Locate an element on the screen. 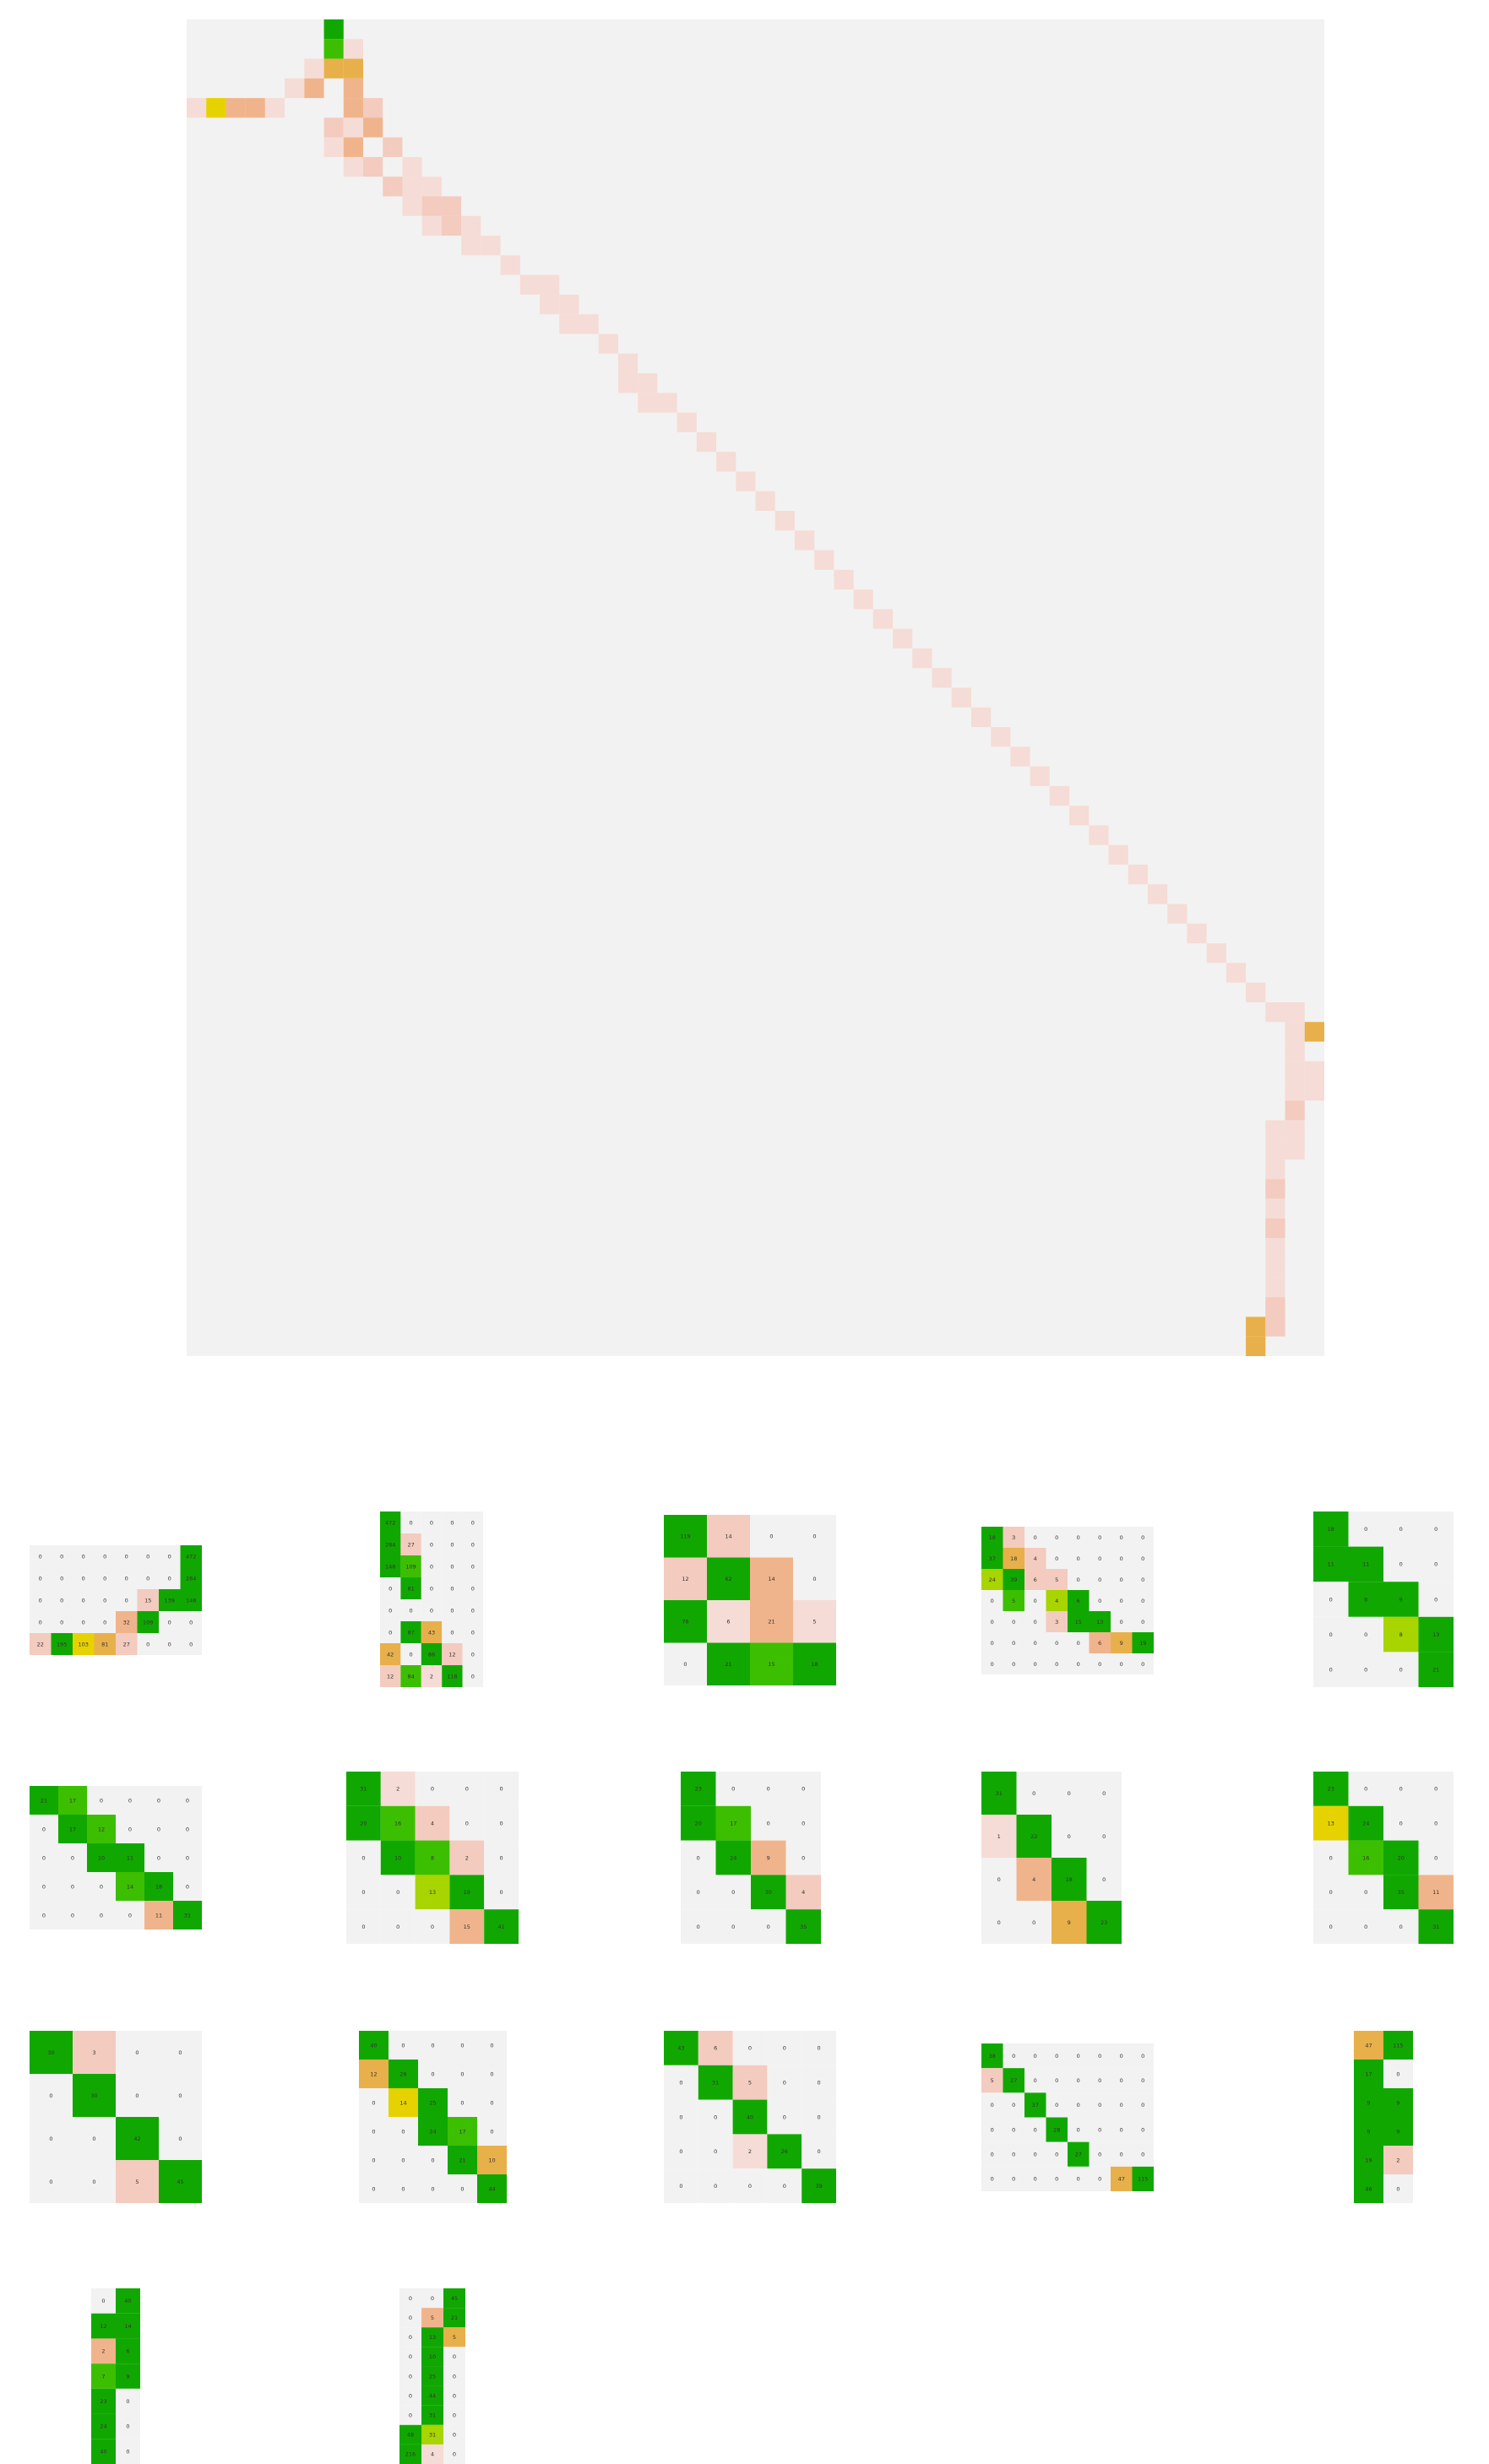 Image resolution: width=1489 pixels, height=2464 pixels. cell-value-label: 31 is located at coordinates (433, 2415).